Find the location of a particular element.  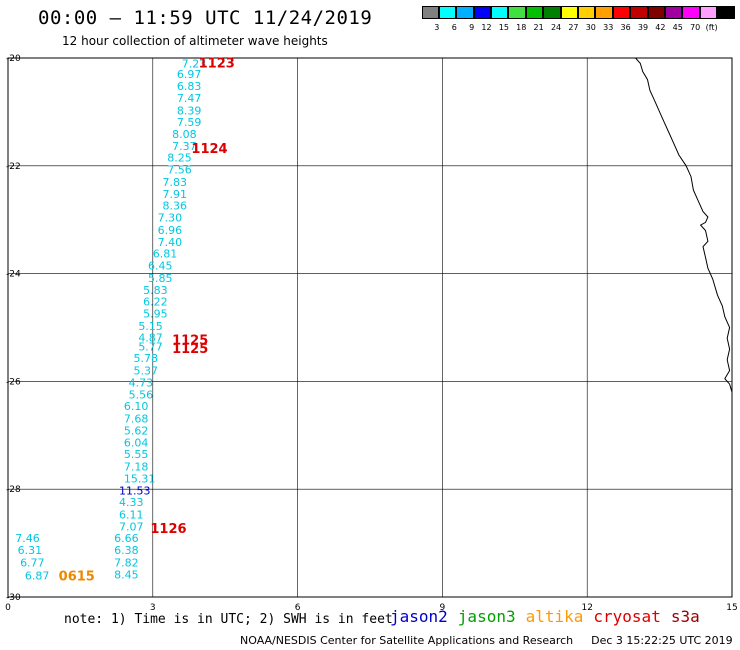

wave-height-reading: 6.77 is located at coordinates (32, 563).